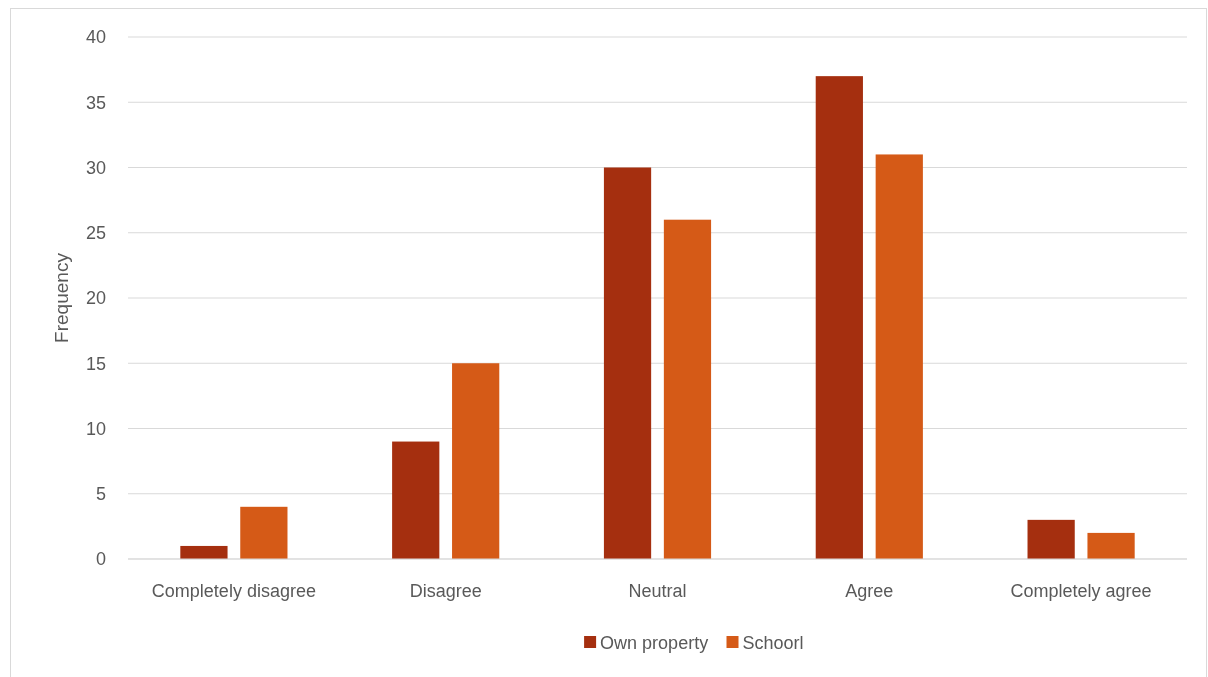 The height and width of the screenshot is (677, 1208). I want to click on x-tick-label: Completely agree, so click(1081, 591).